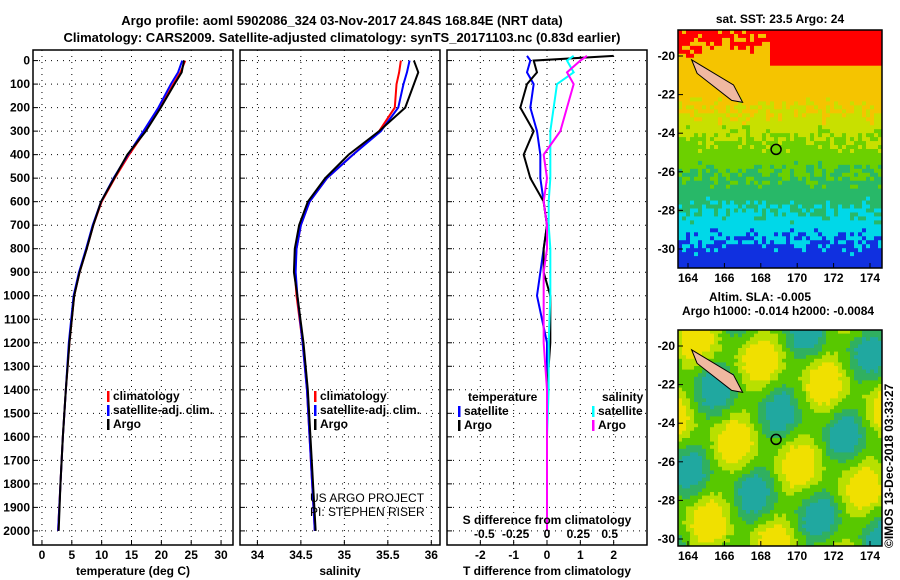 The image size is (900, 580). I want to click on y-tick-label: 1500, so click(16, 413).